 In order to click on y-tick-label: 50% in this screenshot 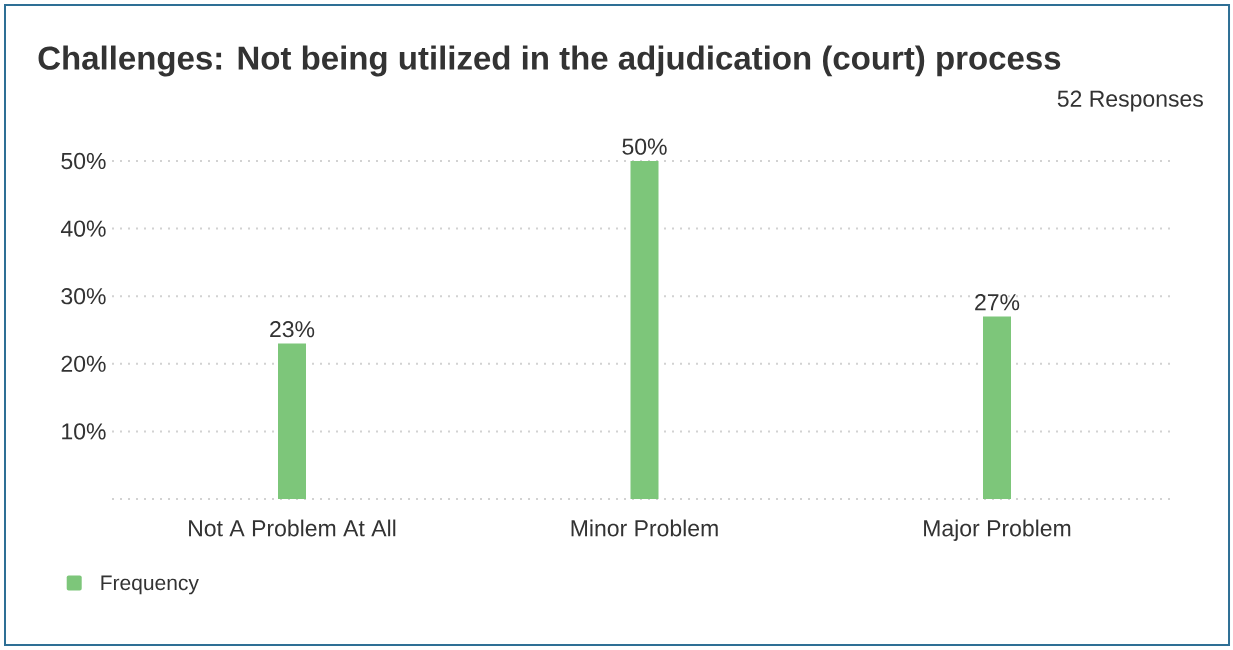, I will do `click(83, 161)`.